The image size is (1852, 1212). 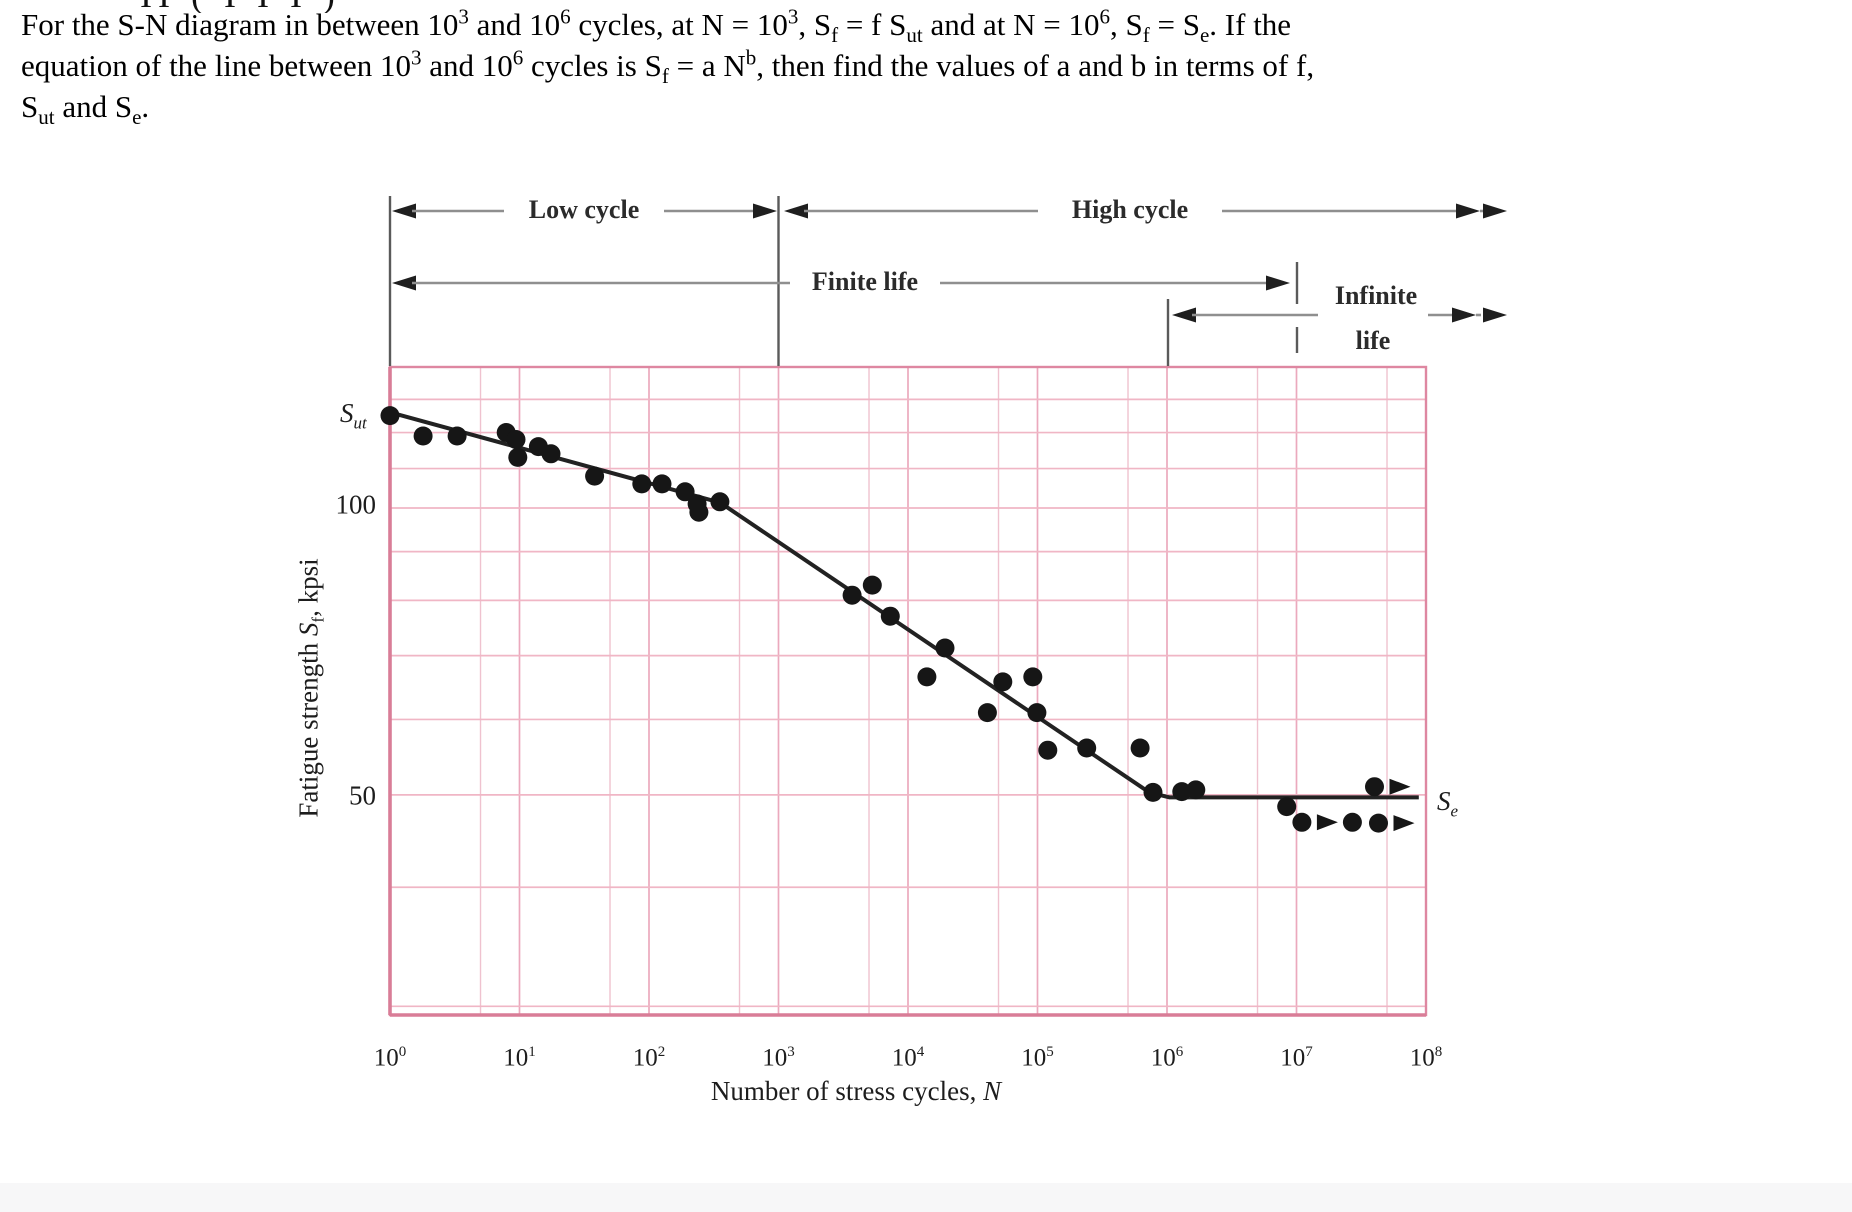 What do you see at coordinates (865, 281) in the screenshot?
I see `finite-life-label: Finite life` at bounding box center [865, 281].